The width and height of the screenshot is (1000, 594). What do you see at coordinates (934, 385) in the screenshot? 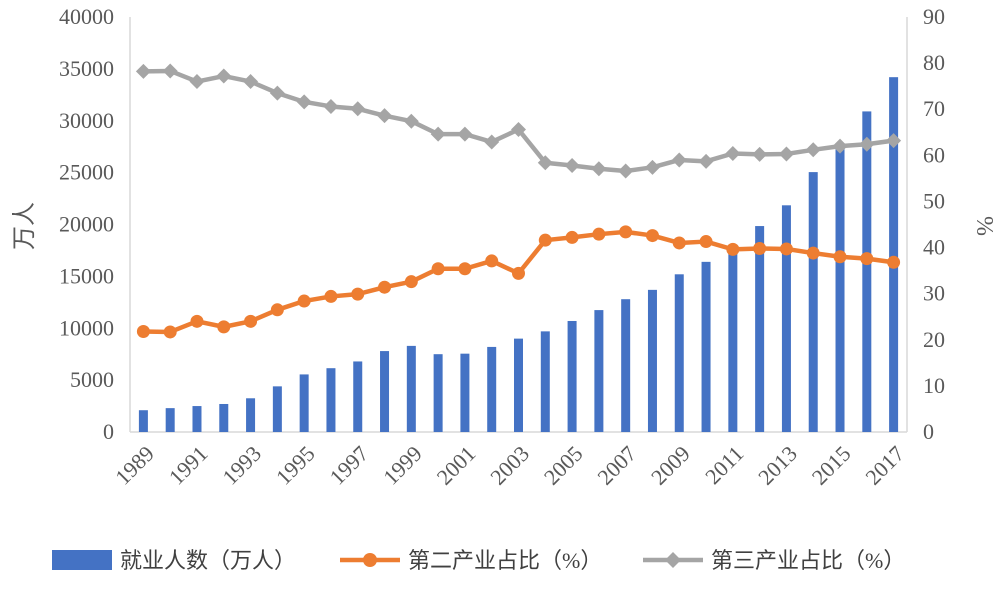
I see `y-right-tick-label: 10` at bounding box center [934, 385].